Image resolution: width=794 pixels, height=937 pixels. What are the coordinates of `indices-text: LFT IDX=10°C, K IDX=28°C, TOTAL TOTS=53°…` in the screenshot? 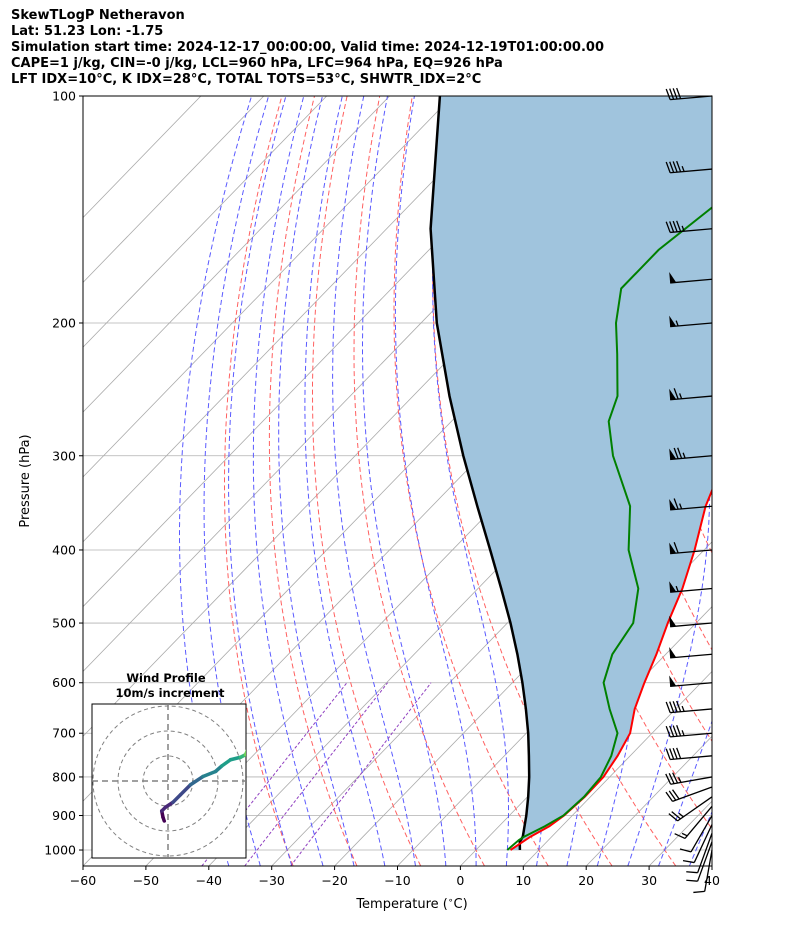 It's located at (246, 79).